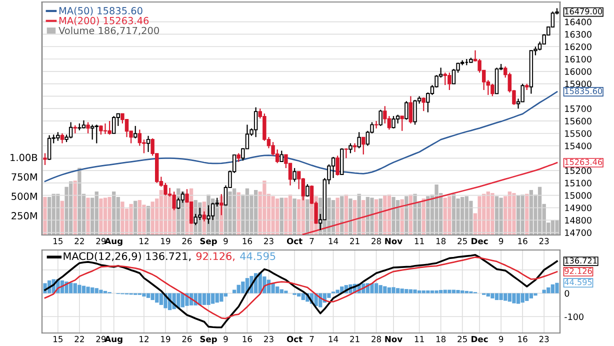  I want to click on legend-label: MA(200) 15263.46, so click(104, 21).